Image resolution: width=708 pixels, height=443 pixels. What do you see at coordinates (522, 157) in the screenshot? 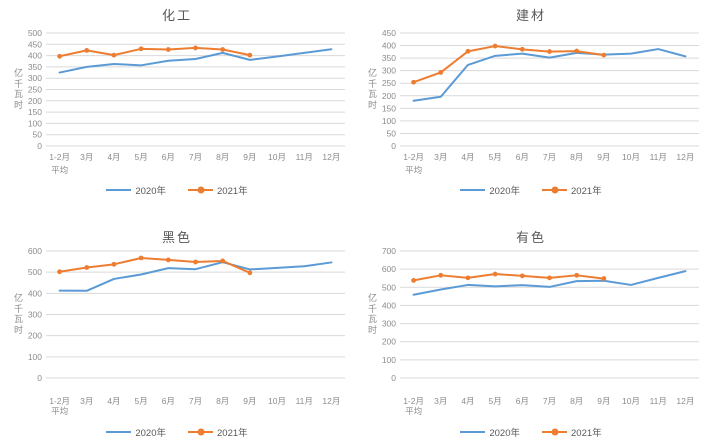
I see `x-tick-label: 6月` at bounding box center [522, 157].